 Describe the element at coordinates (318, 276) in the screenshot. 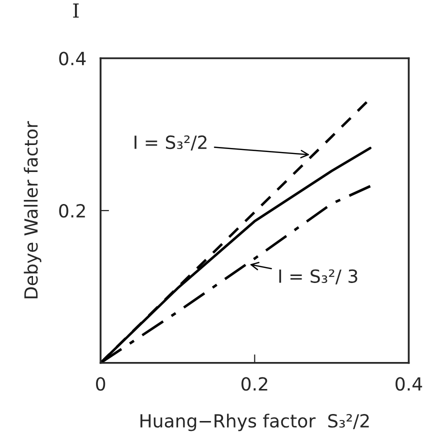

I see `annotation: I = S₃²/ 3` at that location.